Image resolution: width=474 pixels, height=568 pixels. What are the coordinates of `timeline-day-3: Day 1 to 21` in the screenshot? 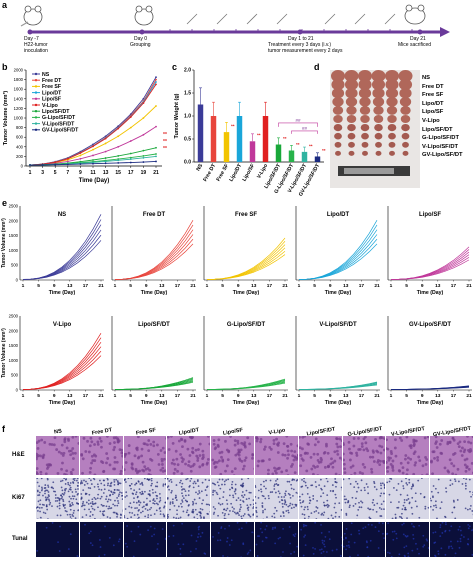 It's located at (301, 39).